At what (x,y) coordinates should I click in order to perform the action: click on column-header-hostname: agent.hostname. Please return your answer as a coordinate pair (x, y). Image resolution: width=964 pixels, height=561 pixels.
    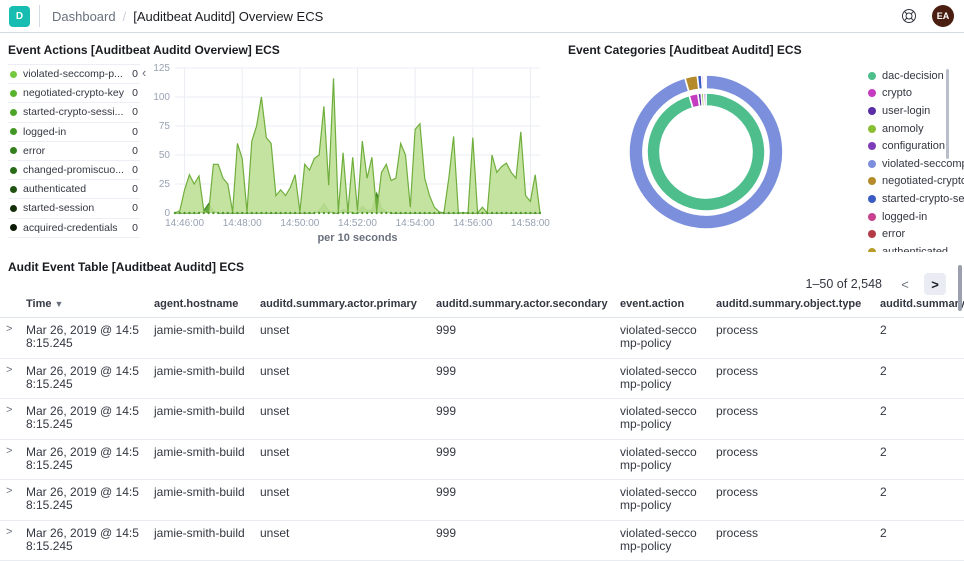
    Looking at the image, I should click on (201, 307).